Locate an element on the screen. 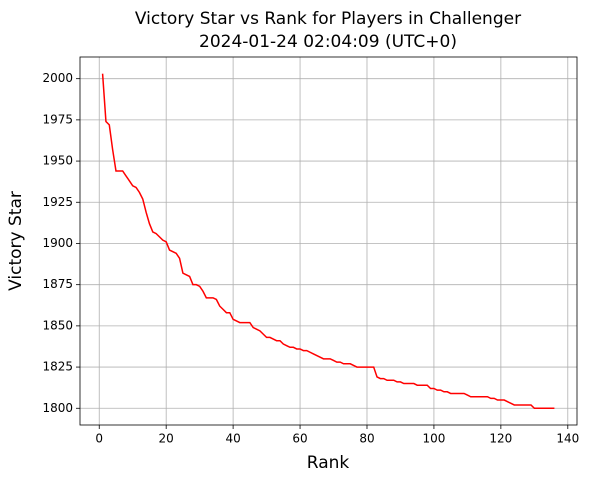 The height and width of the screenshot is (483, 589). x-tick-label: 0 is located at coordinates (99, 439).